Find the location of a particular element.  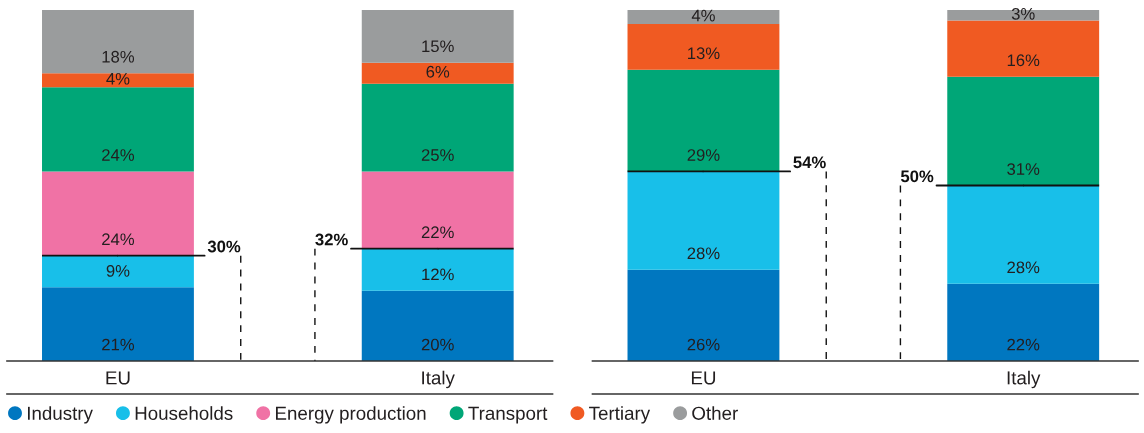

legend-label: Energy production is located at coordinates (351, 415).